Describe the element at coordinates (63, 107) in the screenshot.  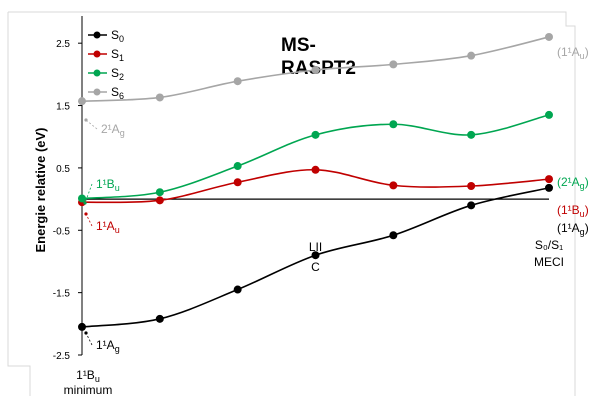
I see `y-tick-label: 1.5` at that location.